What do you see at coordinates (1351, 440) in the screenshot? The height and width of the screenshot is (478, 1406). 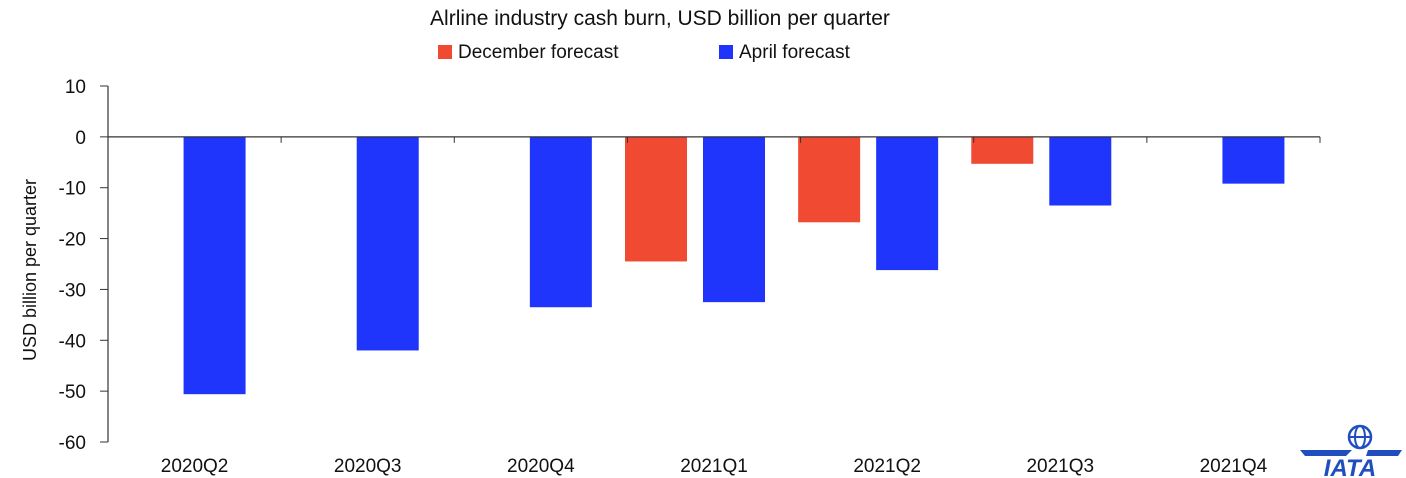 I see `globe-icon` at bounding box center [1351, 440].